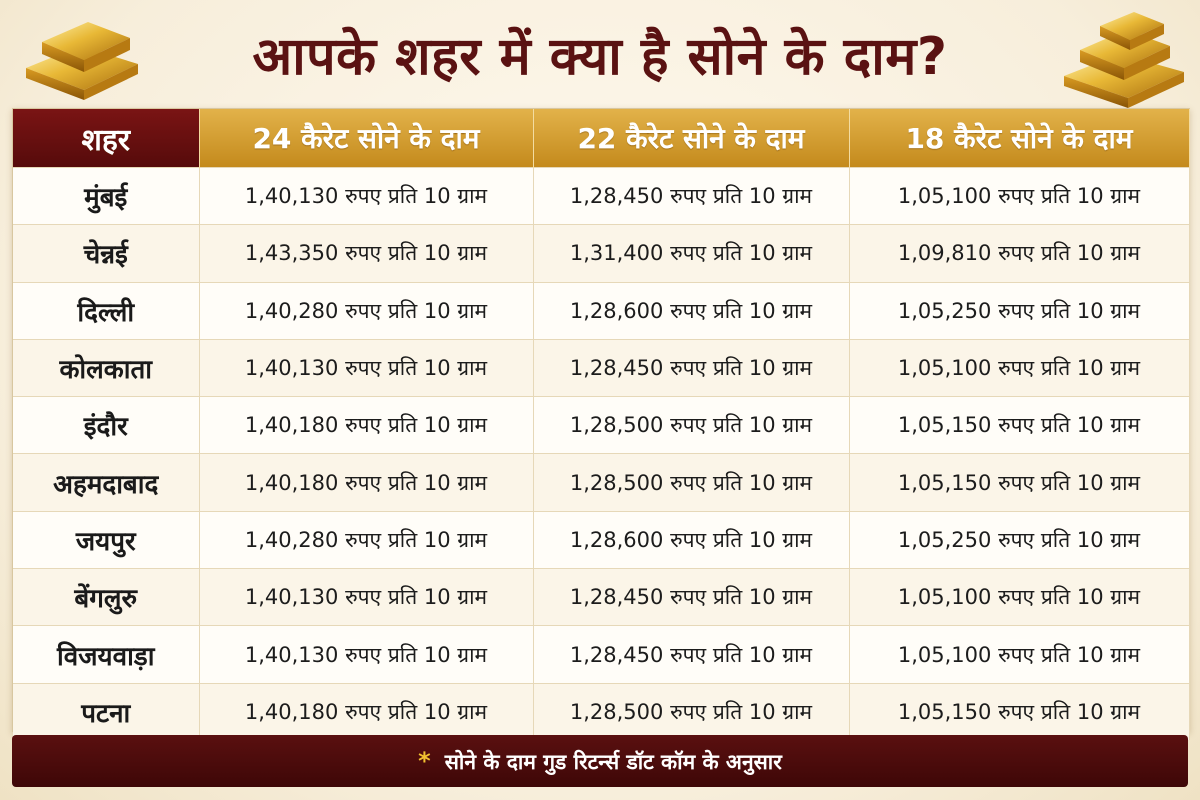 This screenshot has height=800, width=1200. I want to click on city-cell: दिल्ली, so click(106, 310).